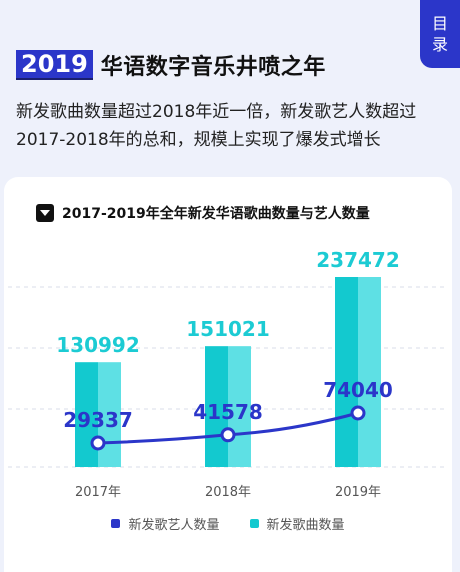  What do you see at coordinates (228, 523) in the screenshot?
I see `legend: 新发歌艺人数量 新发歌曲数量` at bounding box center [228, 523].